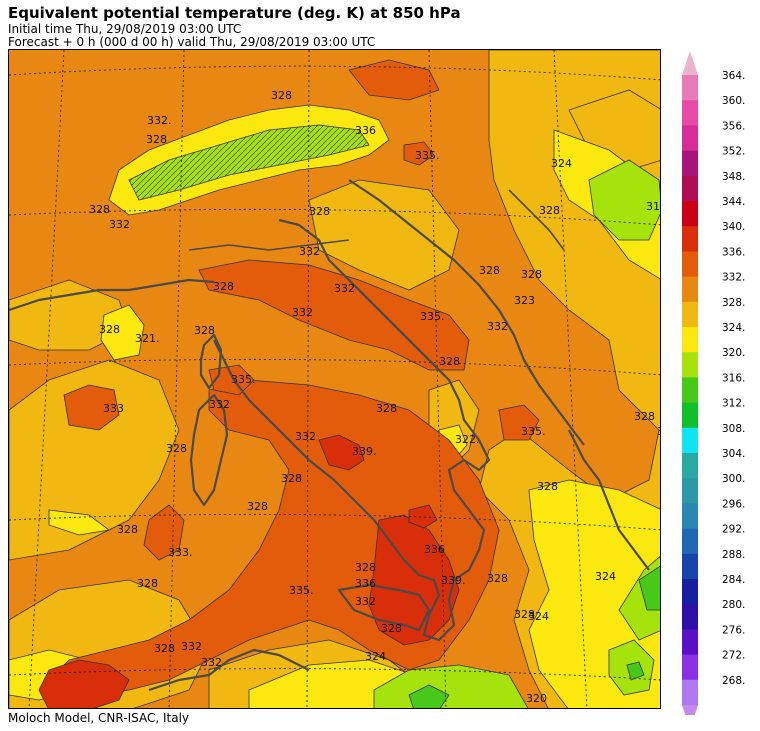 The image size is (760, 731). I want to click on legend-level-label: 300., so click(733, 479).